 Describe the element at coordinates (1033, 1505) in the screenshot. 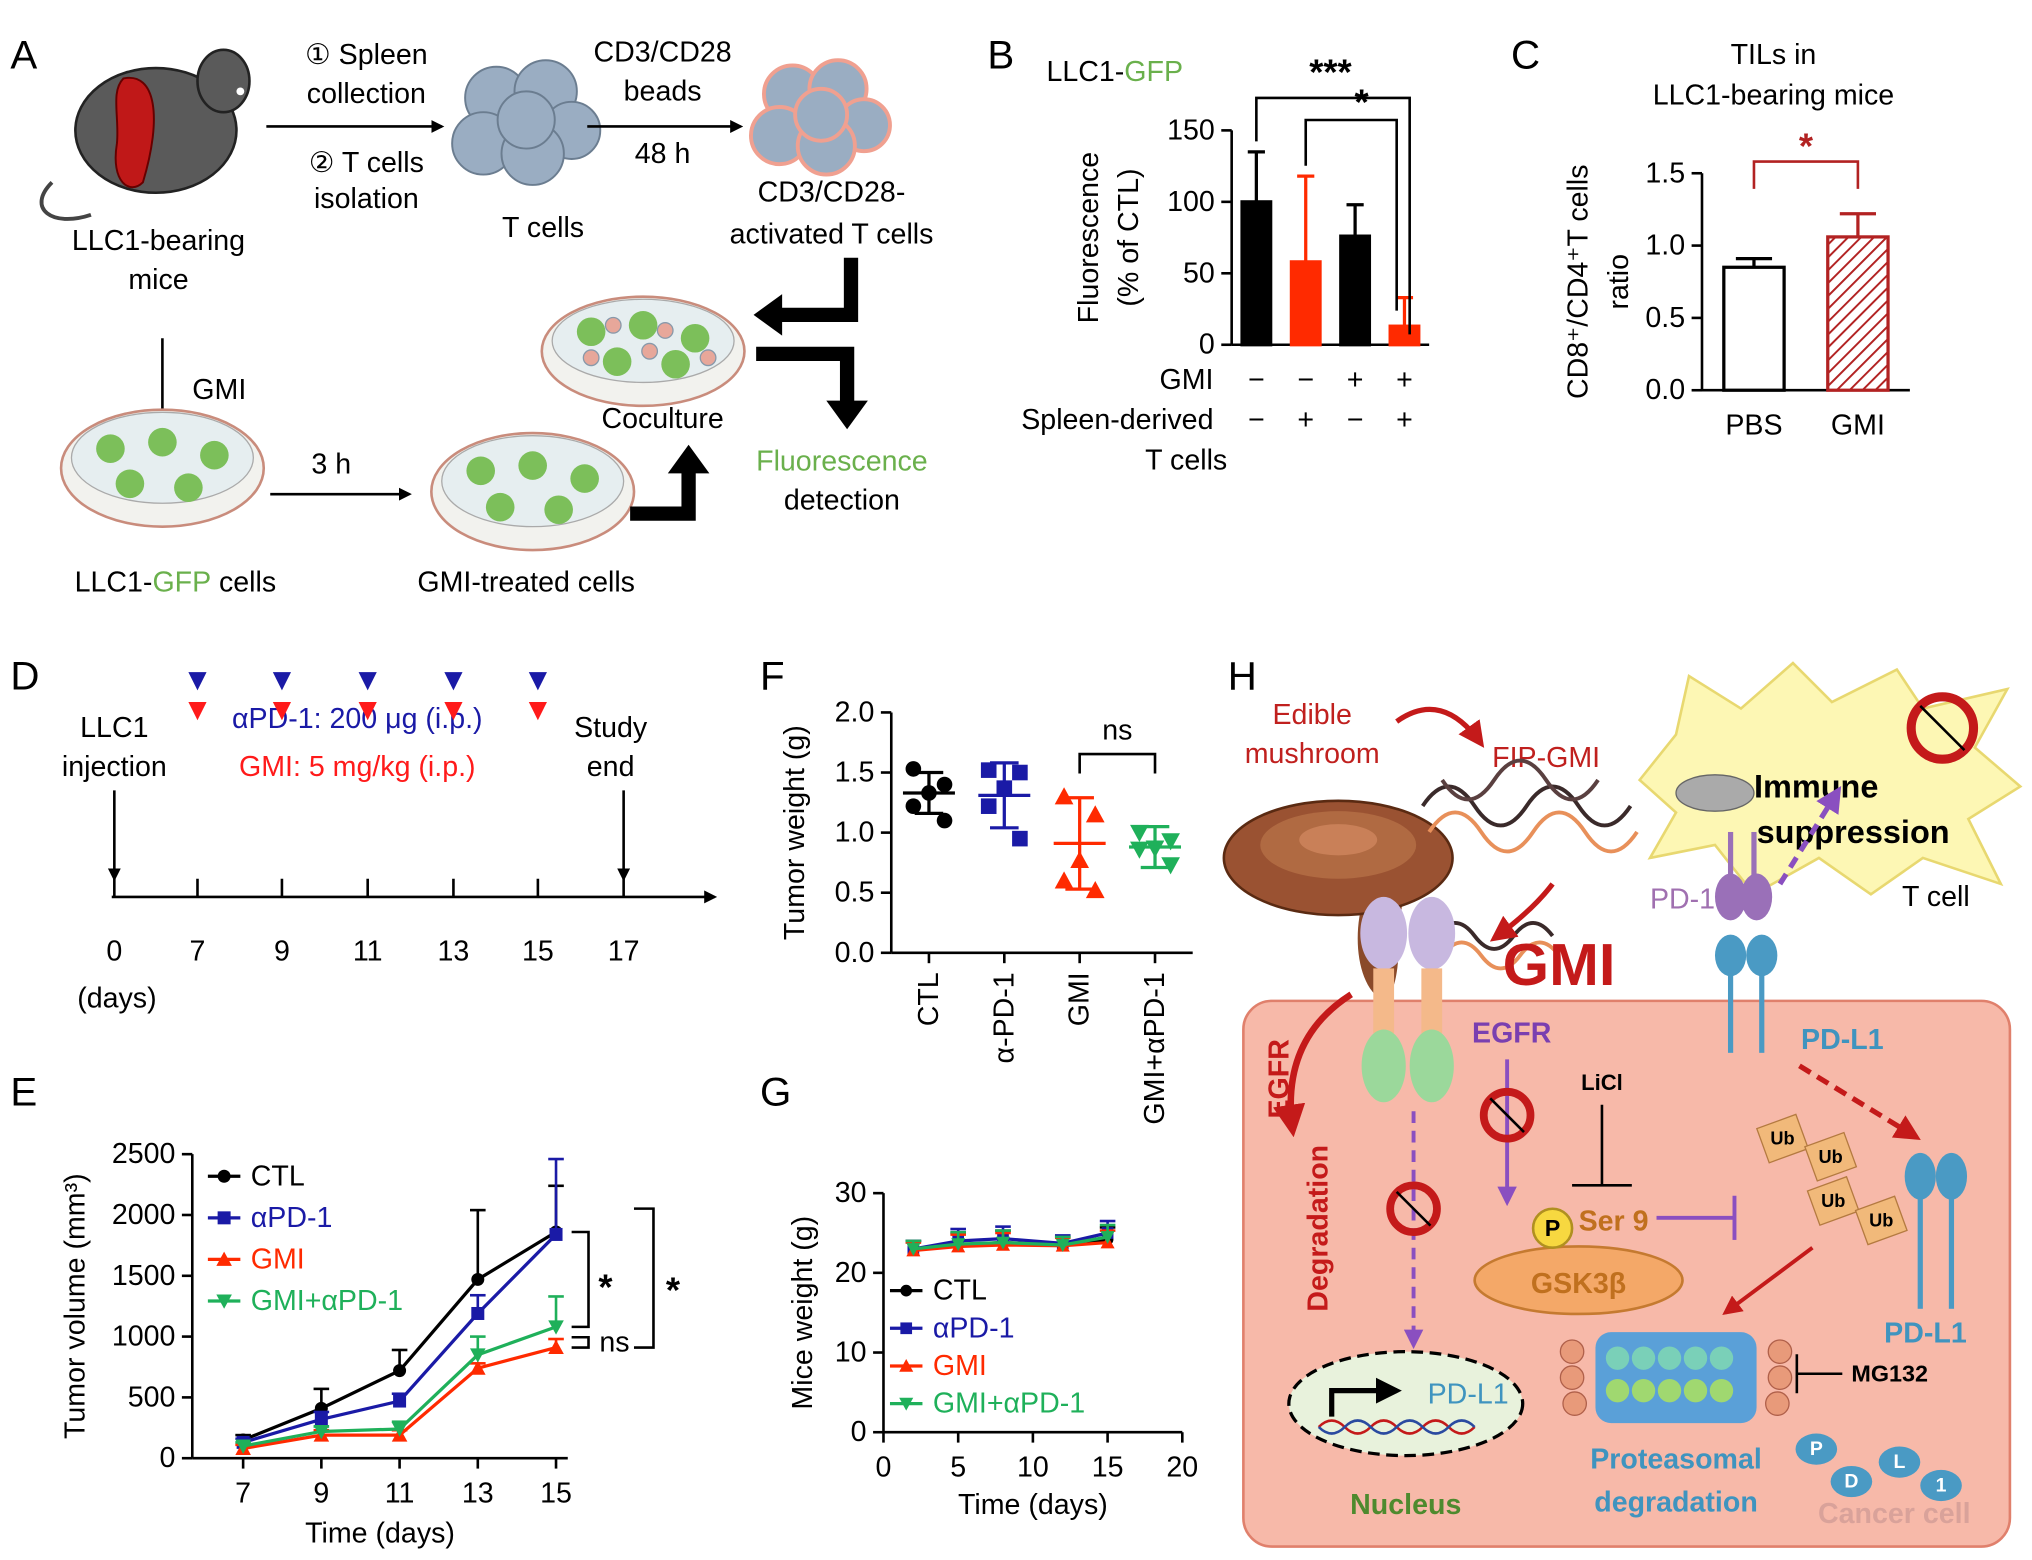

I see `x-axis-label: Time (days)` at that location.